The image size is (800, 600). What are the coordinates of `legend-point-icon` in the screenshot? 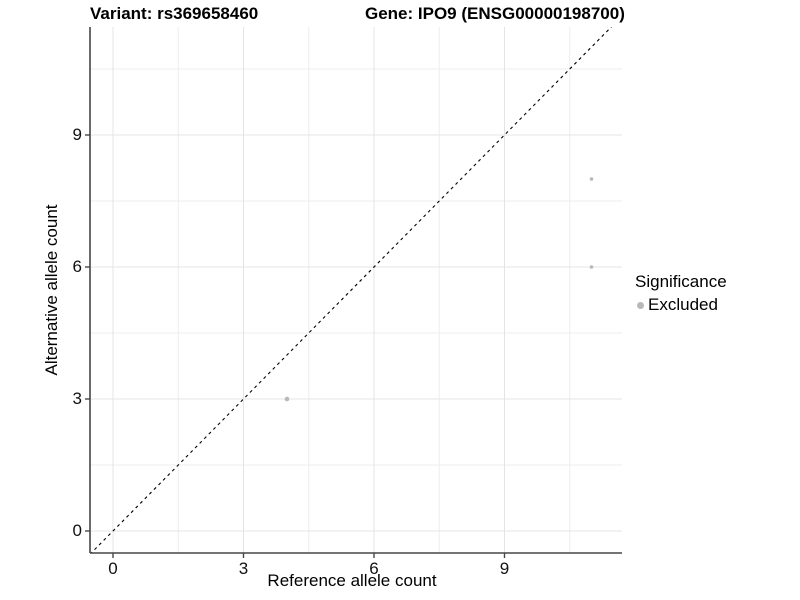 It's located at (640, 305).